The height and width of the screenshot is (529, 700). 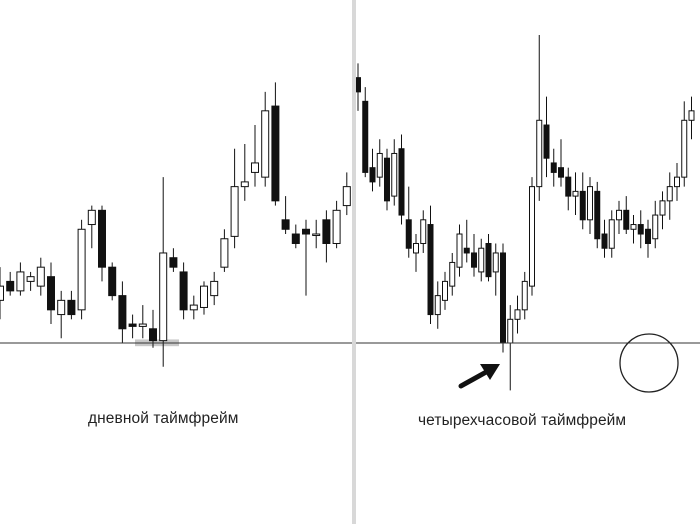 What do you see at coordinates (522, 421) in the screenshot?
I see `four-hour-timeframe-caption: четырехчасовой таймфрейм` at bounding box center [522, 421].